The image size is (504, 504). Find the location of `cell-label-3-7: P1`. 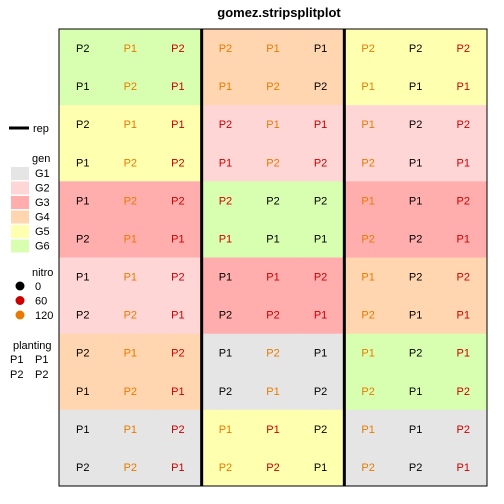

cell-label-3-7: P1 is located at coordinates (415, 163).